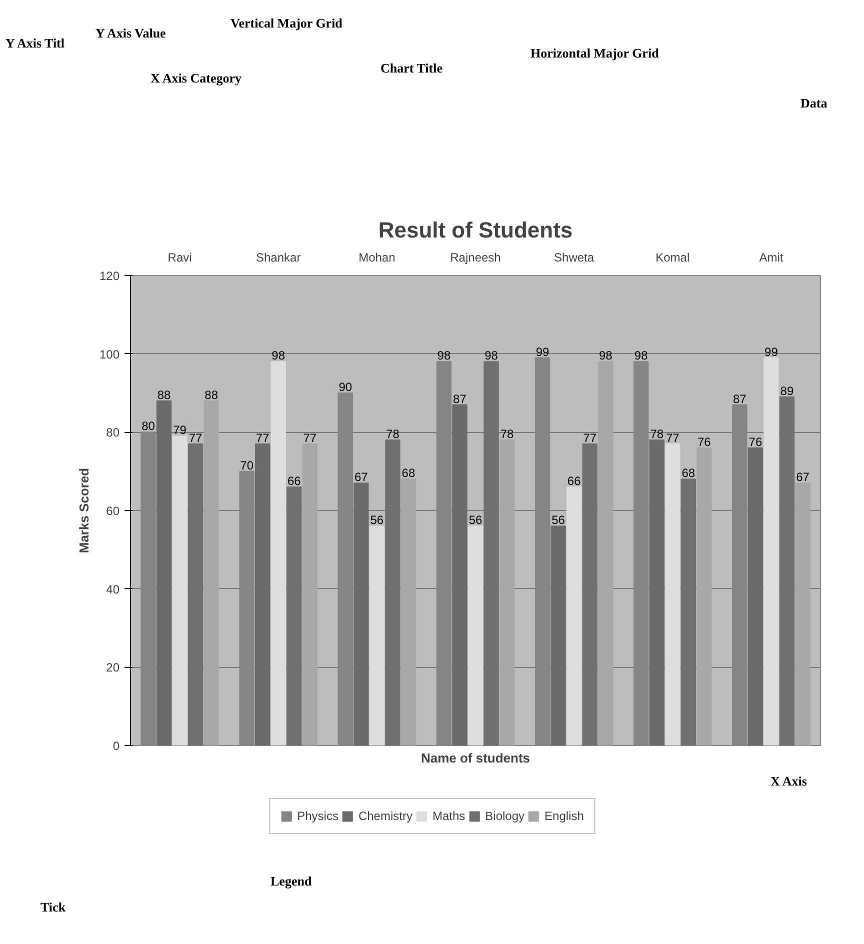 This screenshot has width=864, height=944. Describe the element at coordinates (116, 746) in the screenshot. I see `y-tick-label: 0` at that location.